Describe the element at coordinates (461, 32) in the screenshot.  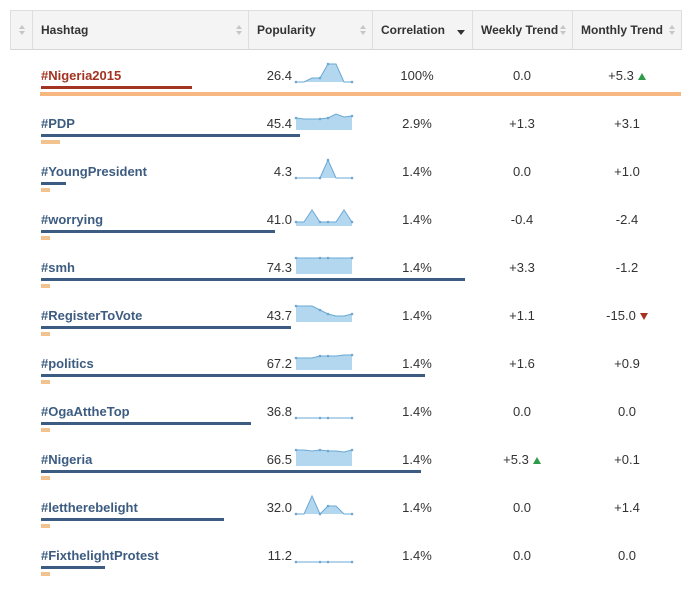
I see `sort-desc-icon` at that location.